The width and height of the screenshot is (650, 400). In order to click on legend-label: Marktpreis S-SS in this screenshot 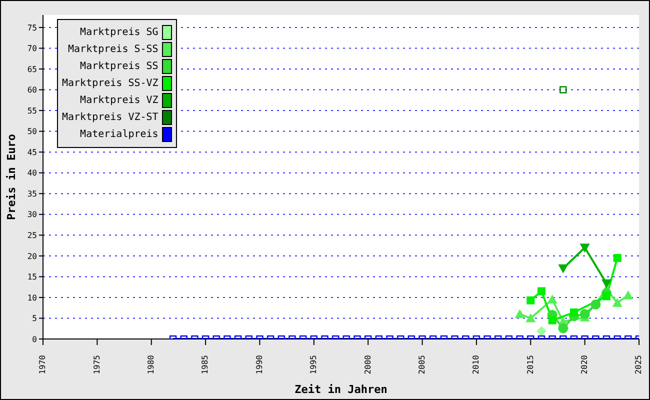, I will do `click(113, 49)`.